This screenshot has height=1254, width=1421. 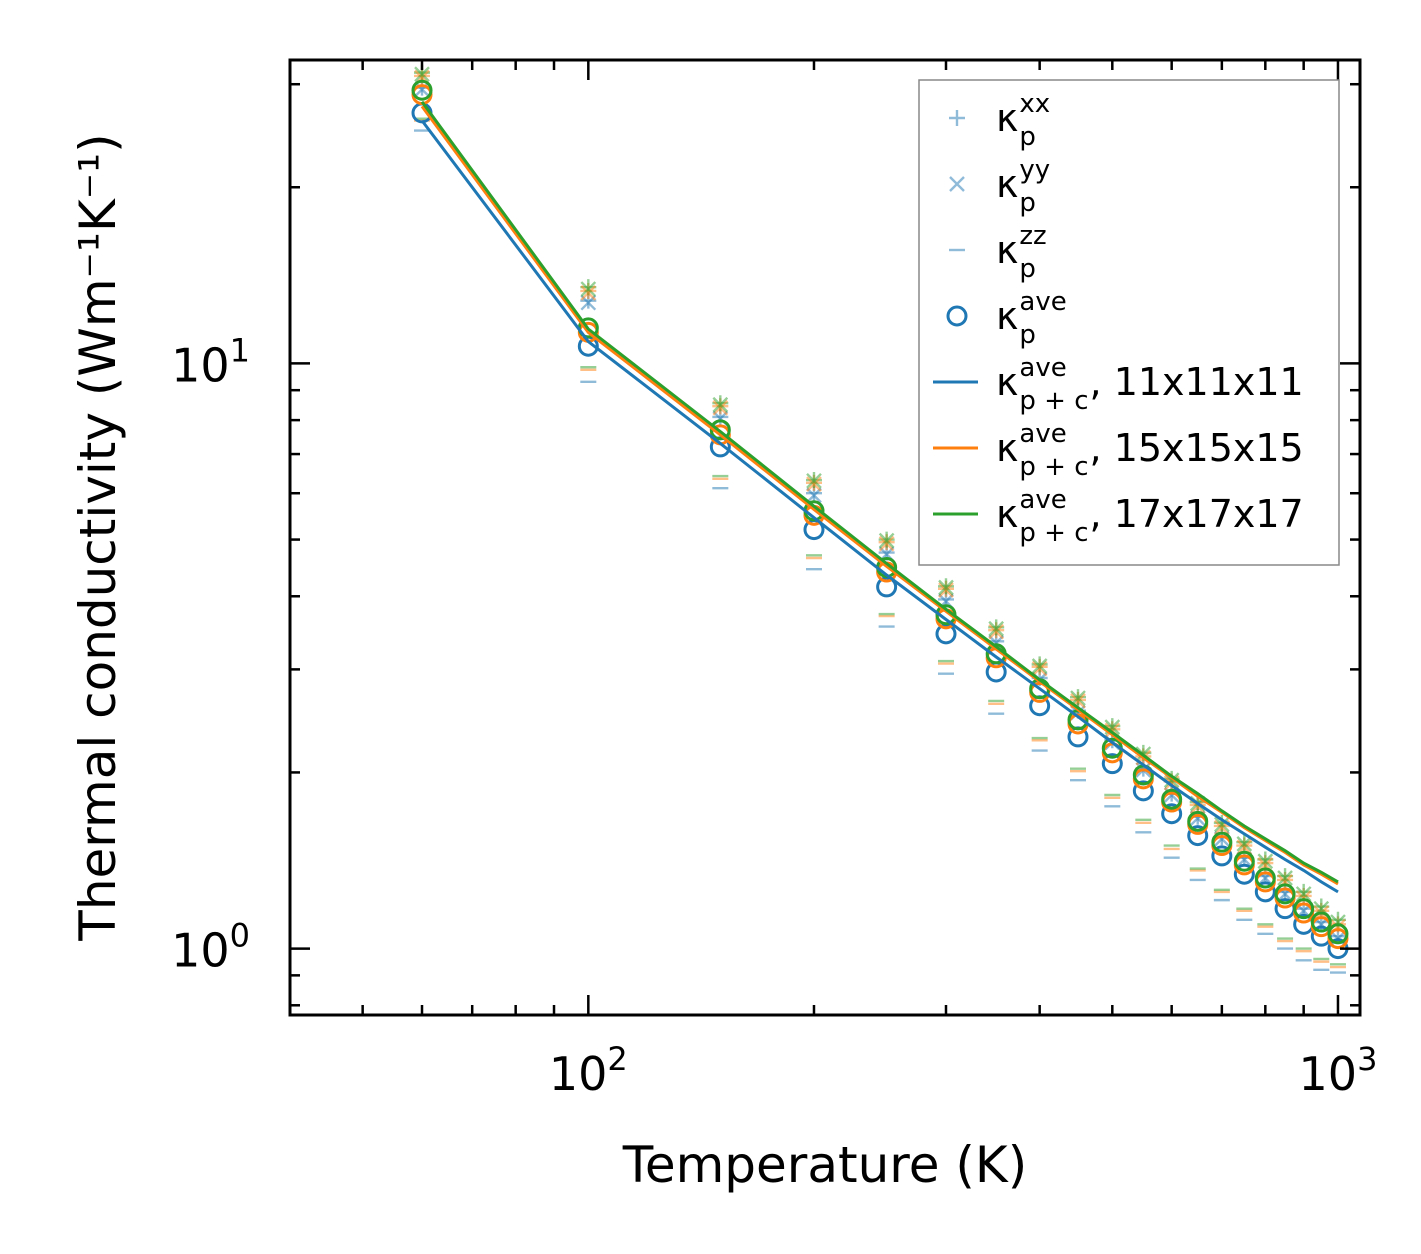 I want to click on x-tick-label: 10³, so click(x=1338, y=1070).